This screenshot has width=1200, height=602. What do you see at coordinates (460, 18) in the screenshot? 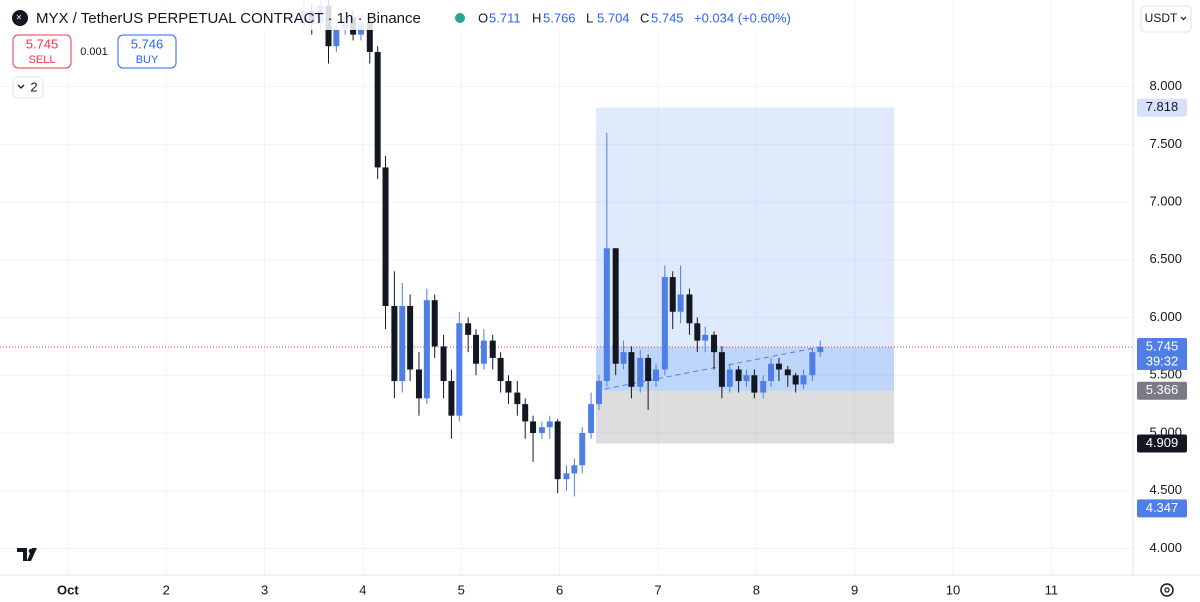
I see `status-dot` at bounding box center [460, 18].